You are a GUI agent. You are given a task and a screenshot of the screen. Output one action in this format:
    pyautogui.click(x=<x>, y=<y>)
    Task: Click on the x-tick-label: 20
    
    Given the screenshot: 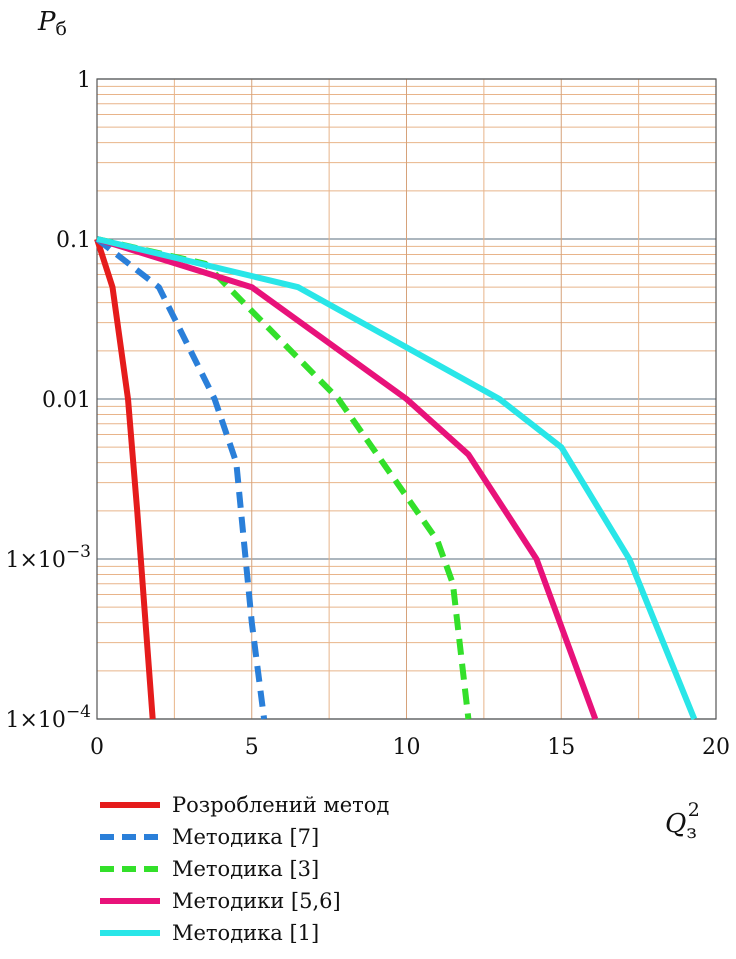 What is the action you would take?
    pyautogui.click(x=716, y=747)
    